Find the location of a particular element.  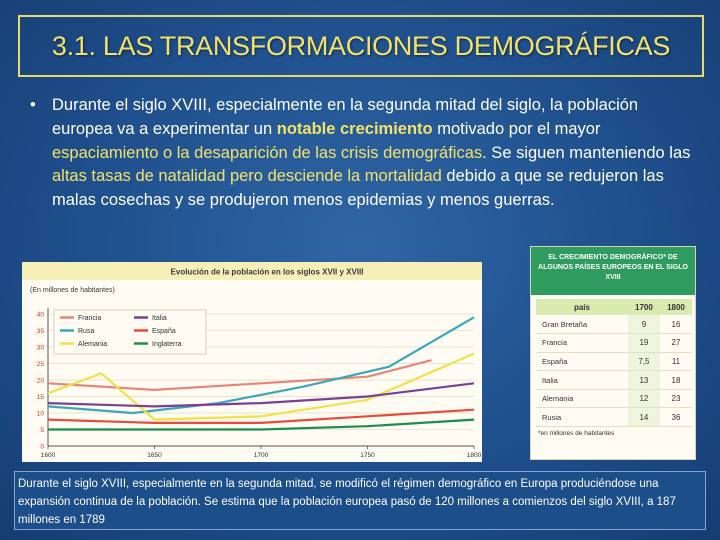

y-tick-label: 25 is located at coordinates (41, 364).